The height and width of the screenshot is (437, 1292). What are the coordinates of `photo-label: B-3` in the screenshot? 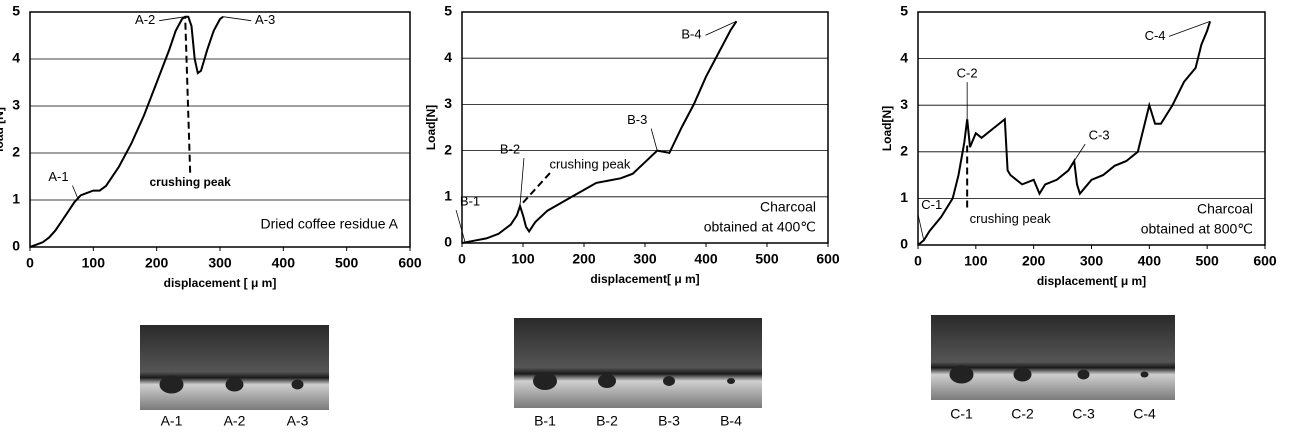 It's located at (669, 421).